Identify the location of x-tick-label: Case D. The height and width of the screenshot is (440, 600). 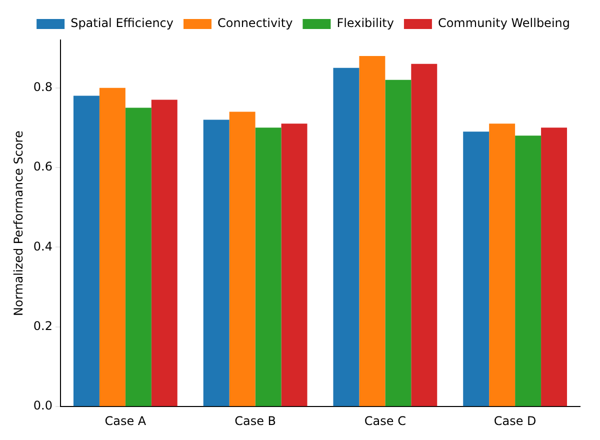
(515, 421).